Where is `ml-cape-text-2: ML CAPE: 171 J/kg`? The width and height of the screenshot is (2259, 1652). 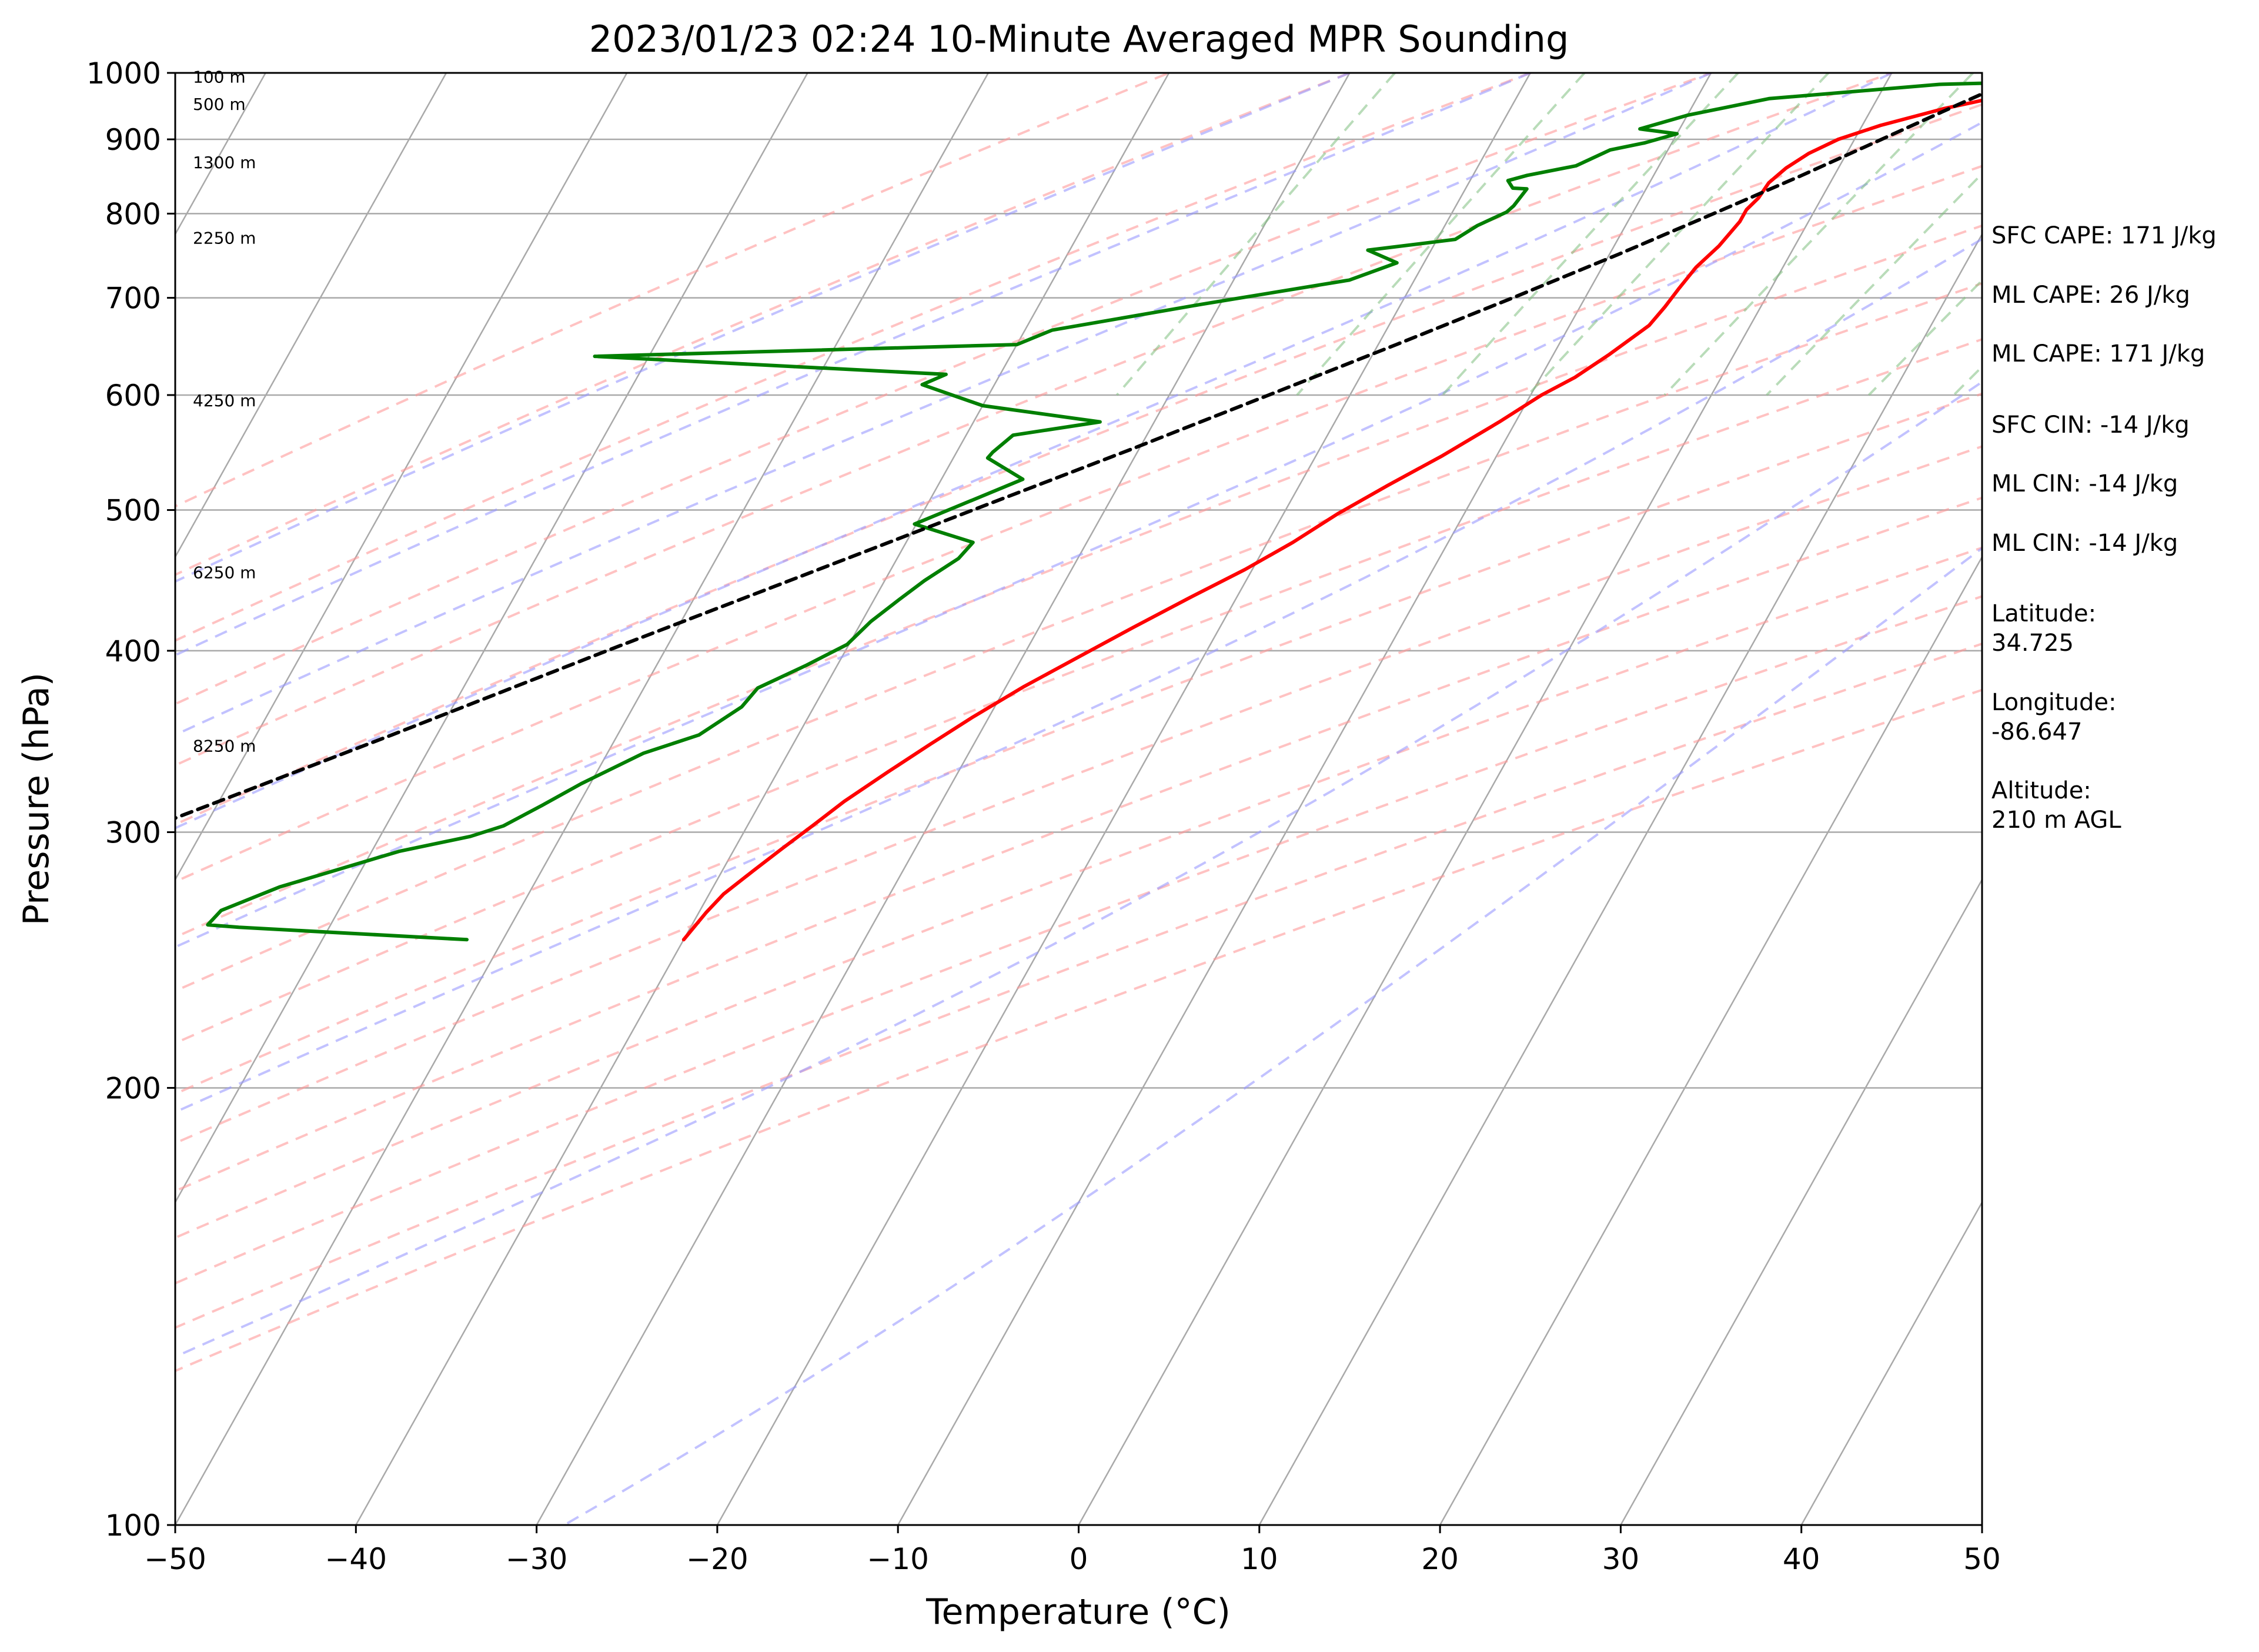
ml-cape-text-2: ML CAPE: 171 J/kg is located at coordinates (2098, 354).